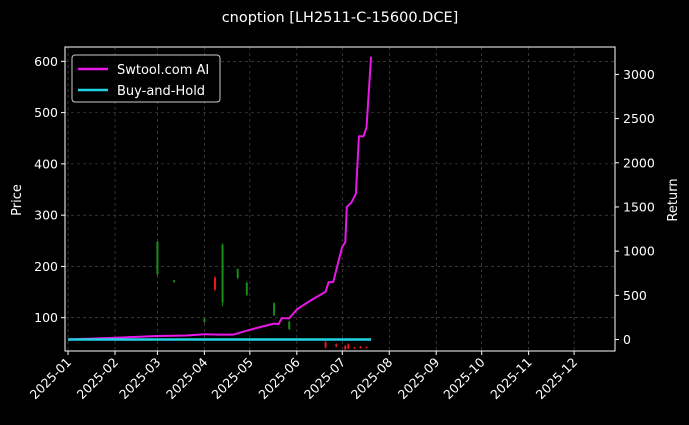  I want to click on y2-tick-label: 2000, so click(639, 162).